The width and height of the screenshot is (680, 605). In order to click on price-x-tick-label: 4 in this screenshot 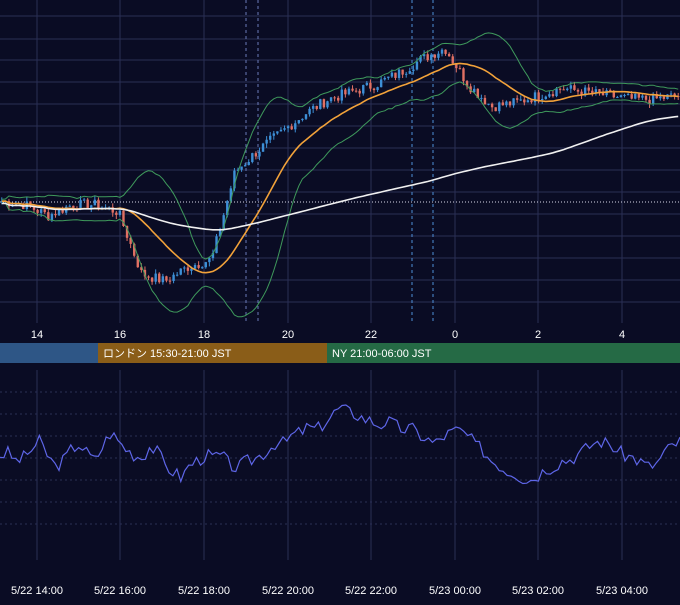, I will do `click(622, 335)`.